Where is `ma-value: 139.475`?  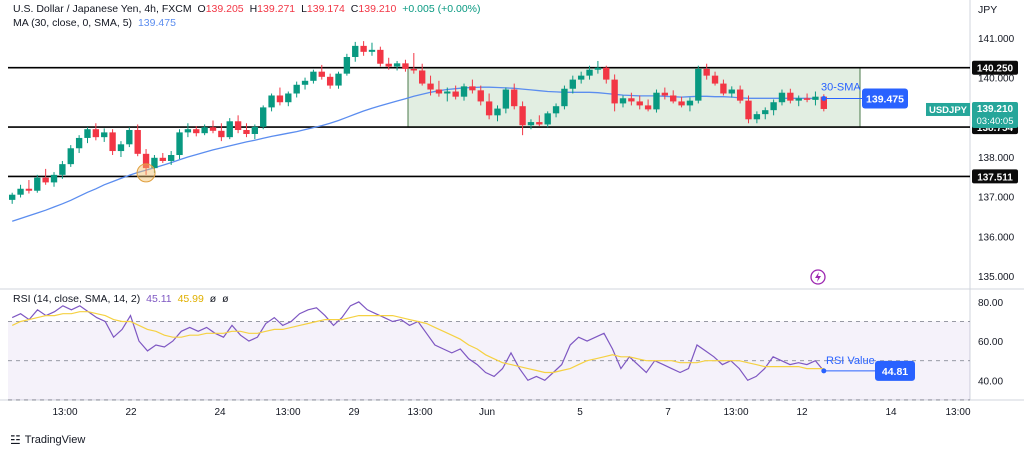
ma-value: 139.475 is located at coordinates (156, 23).